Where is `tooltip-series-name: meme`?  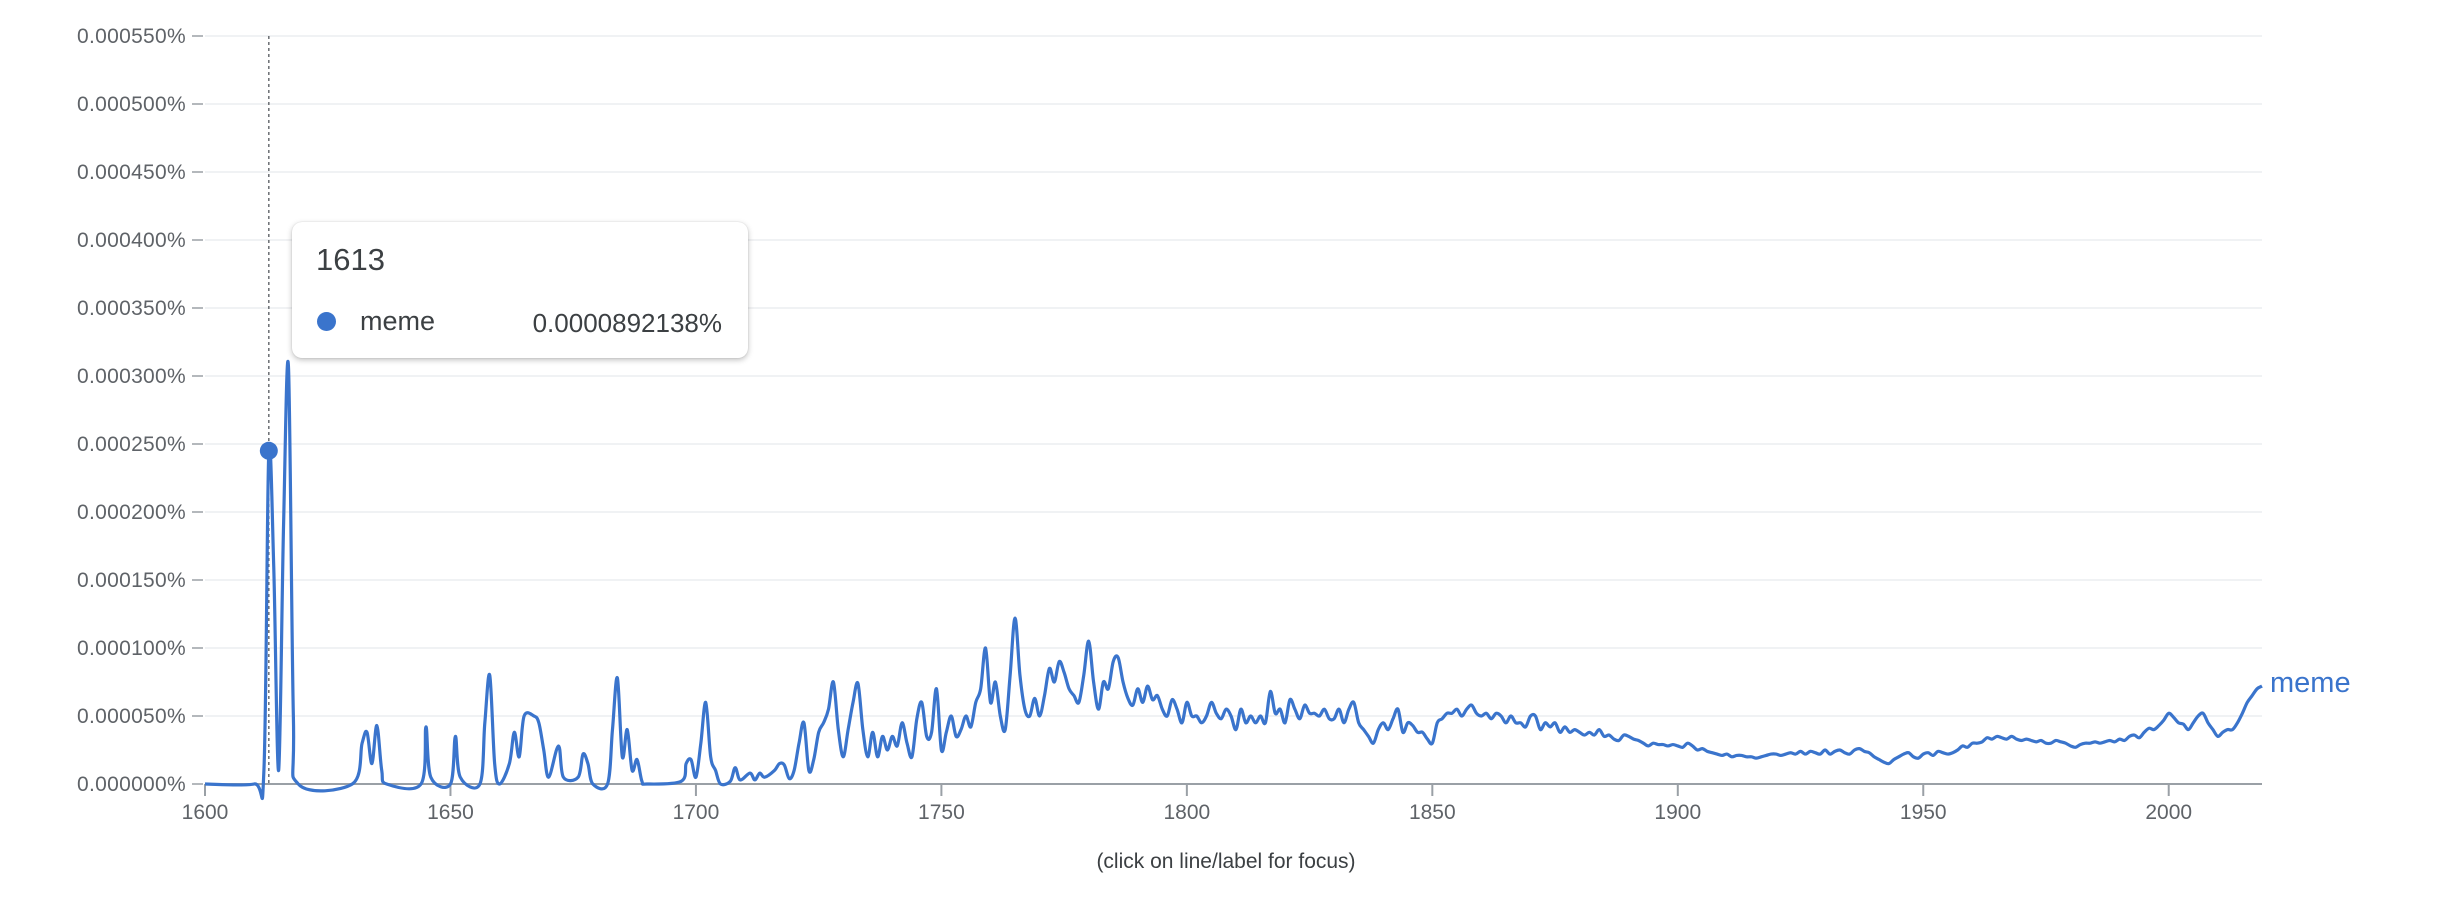
tooltip-series-name: meme is located at coordinates (398, 321).